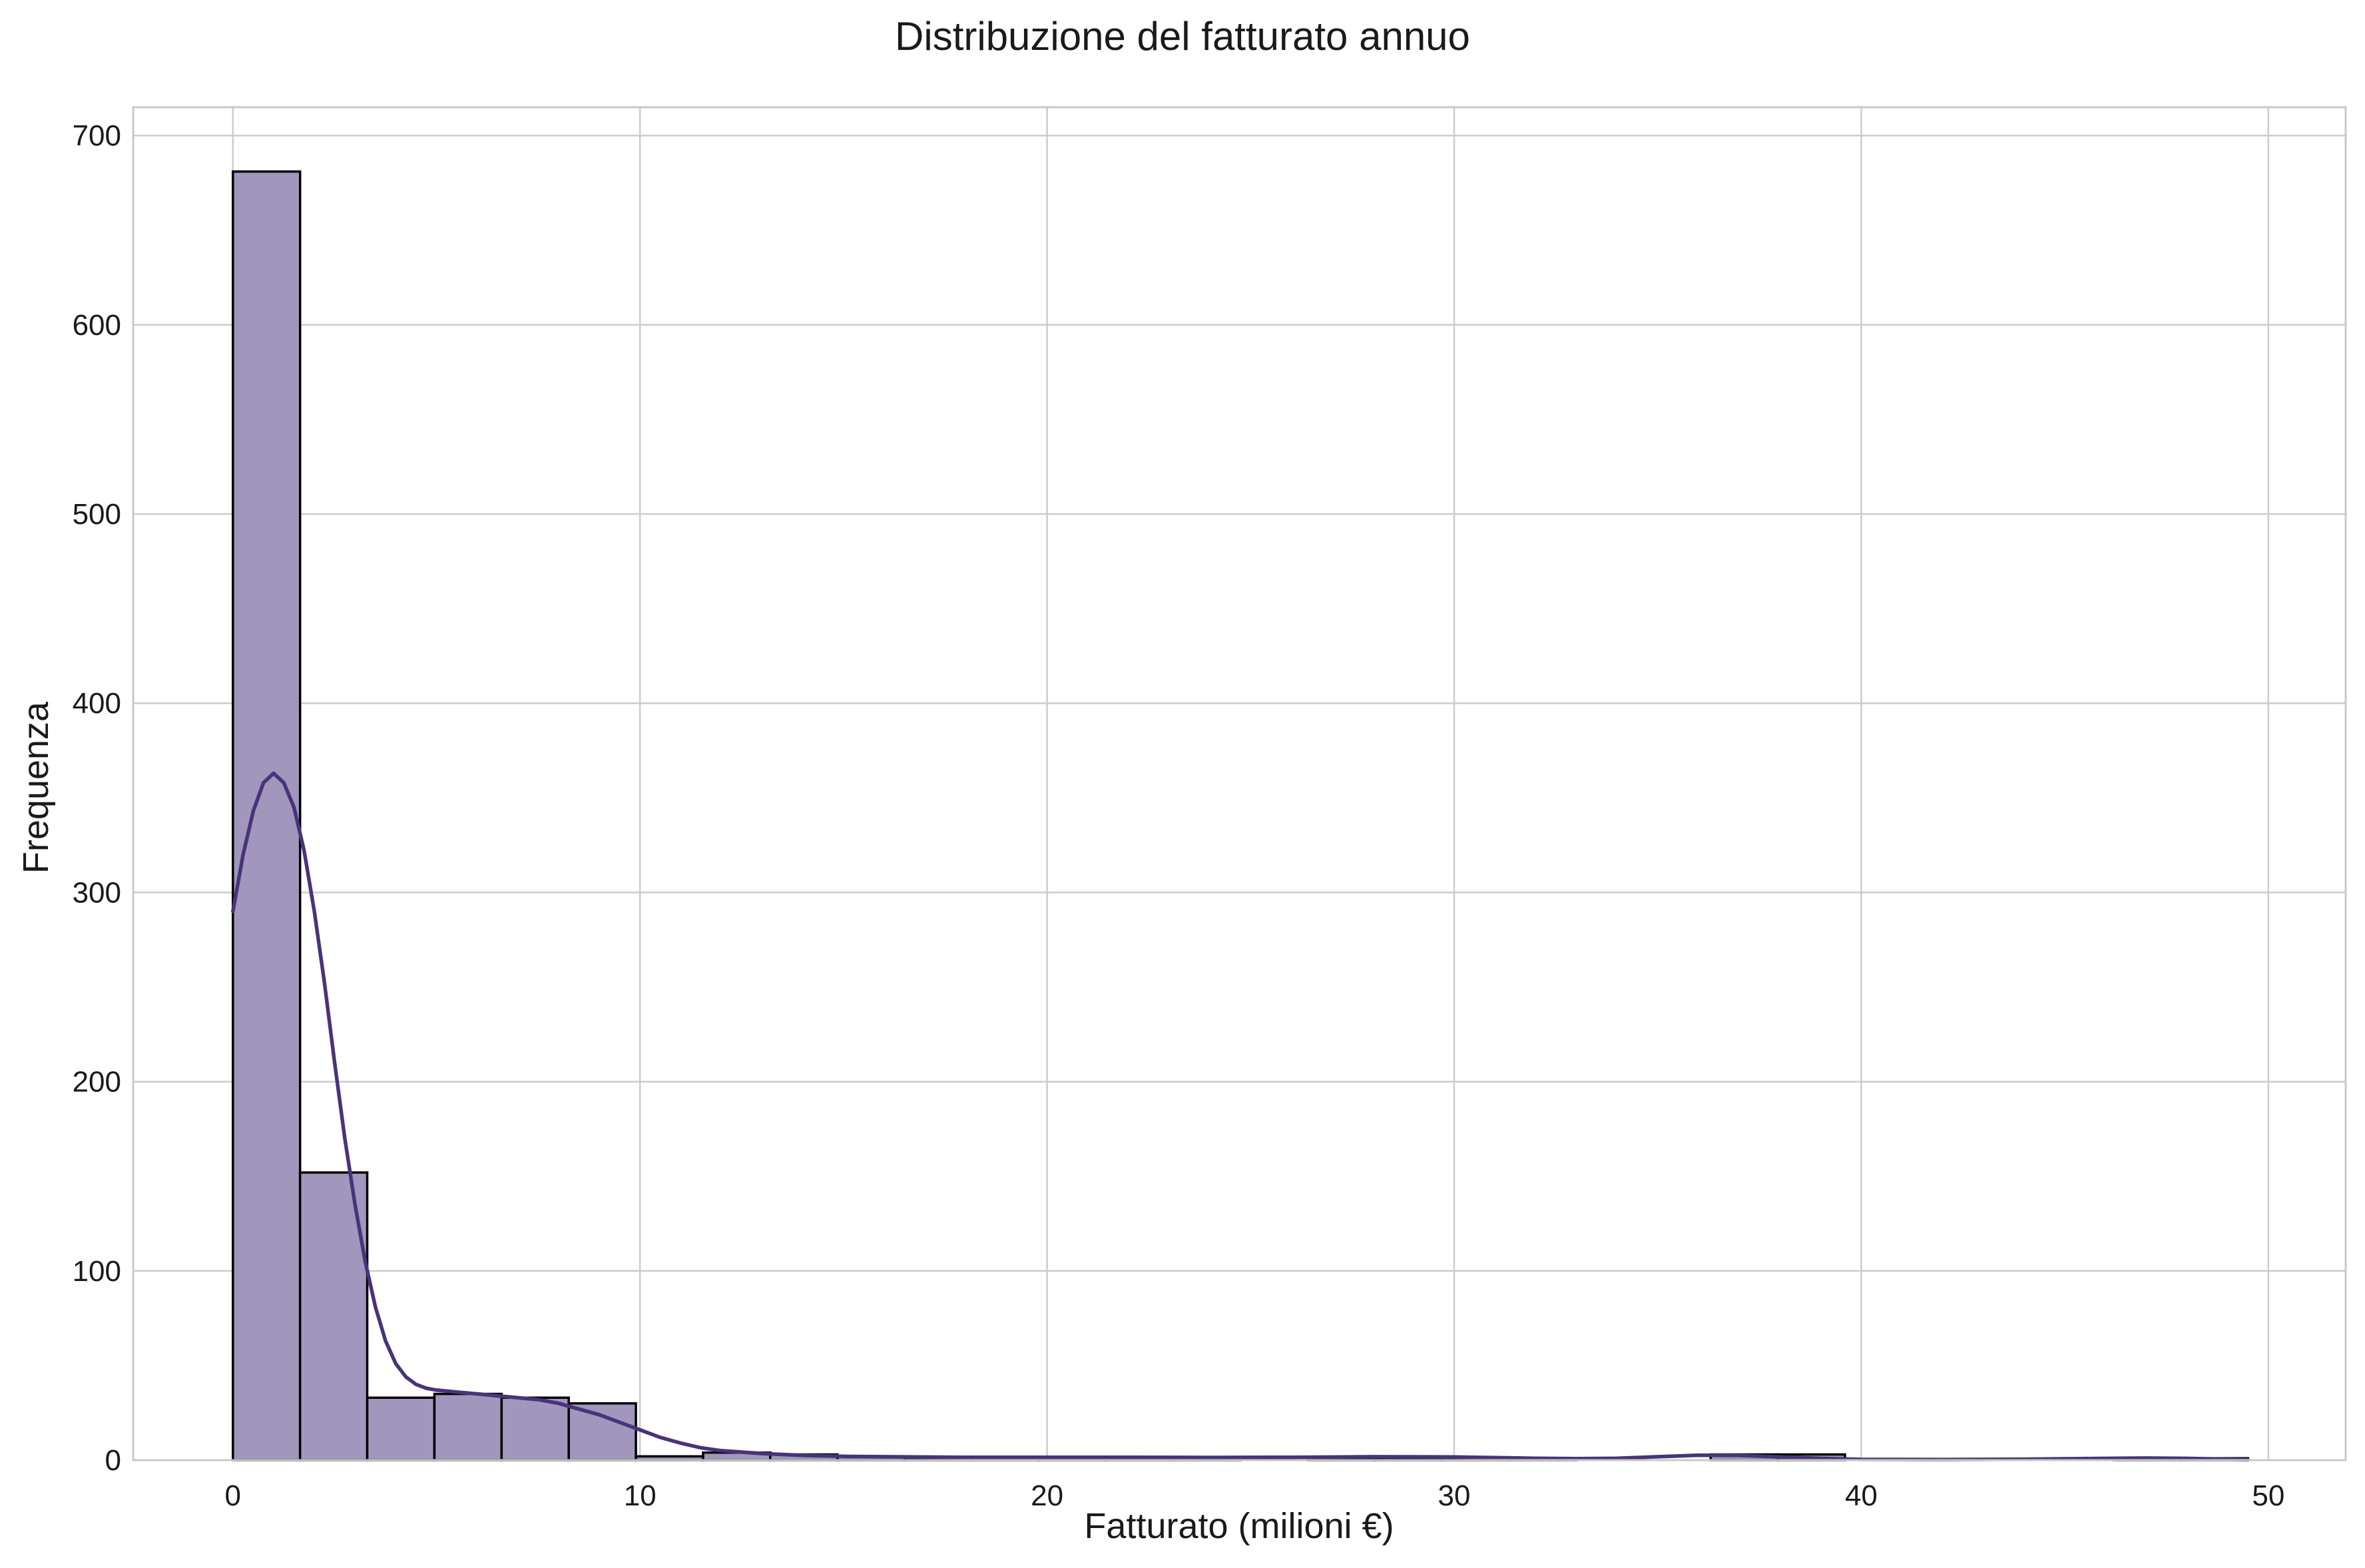 The width and height of the screenshot is (2365, 1568). What do you see at coordinates (113, 1460) in the screenshot?
I see `y-tick-label: 0` at bounding box center [113, 1460].